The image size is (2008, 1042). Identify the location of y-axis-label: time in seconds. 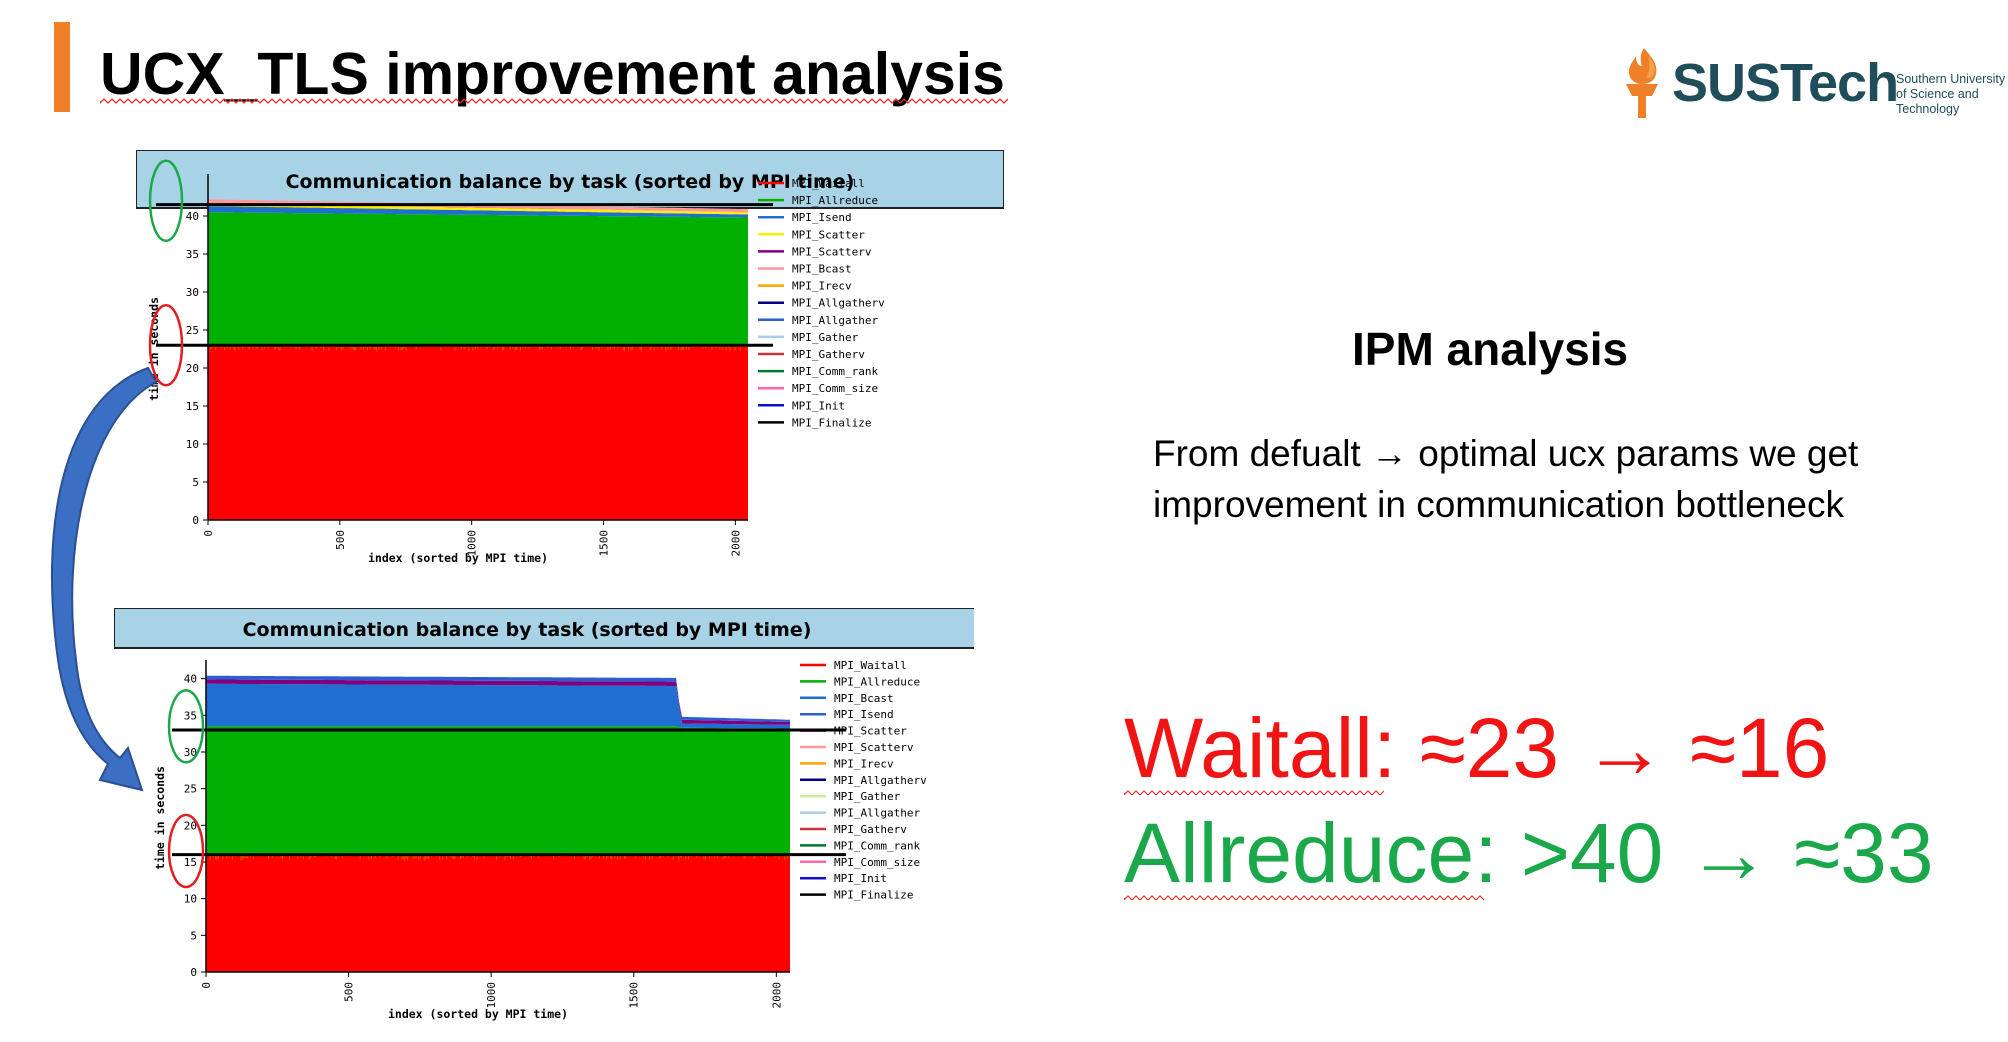
(160, 818).